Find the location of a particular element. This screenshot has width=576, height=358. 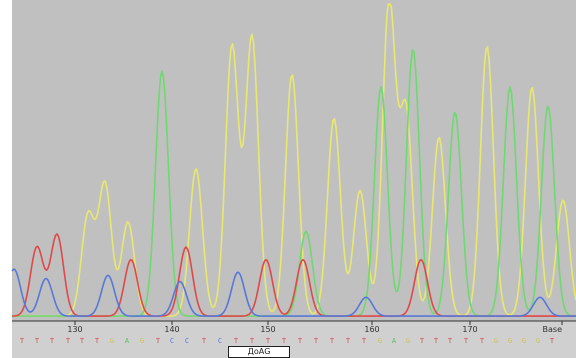

cursor-position-box: ДоАG is located at coordinates (259, 352).